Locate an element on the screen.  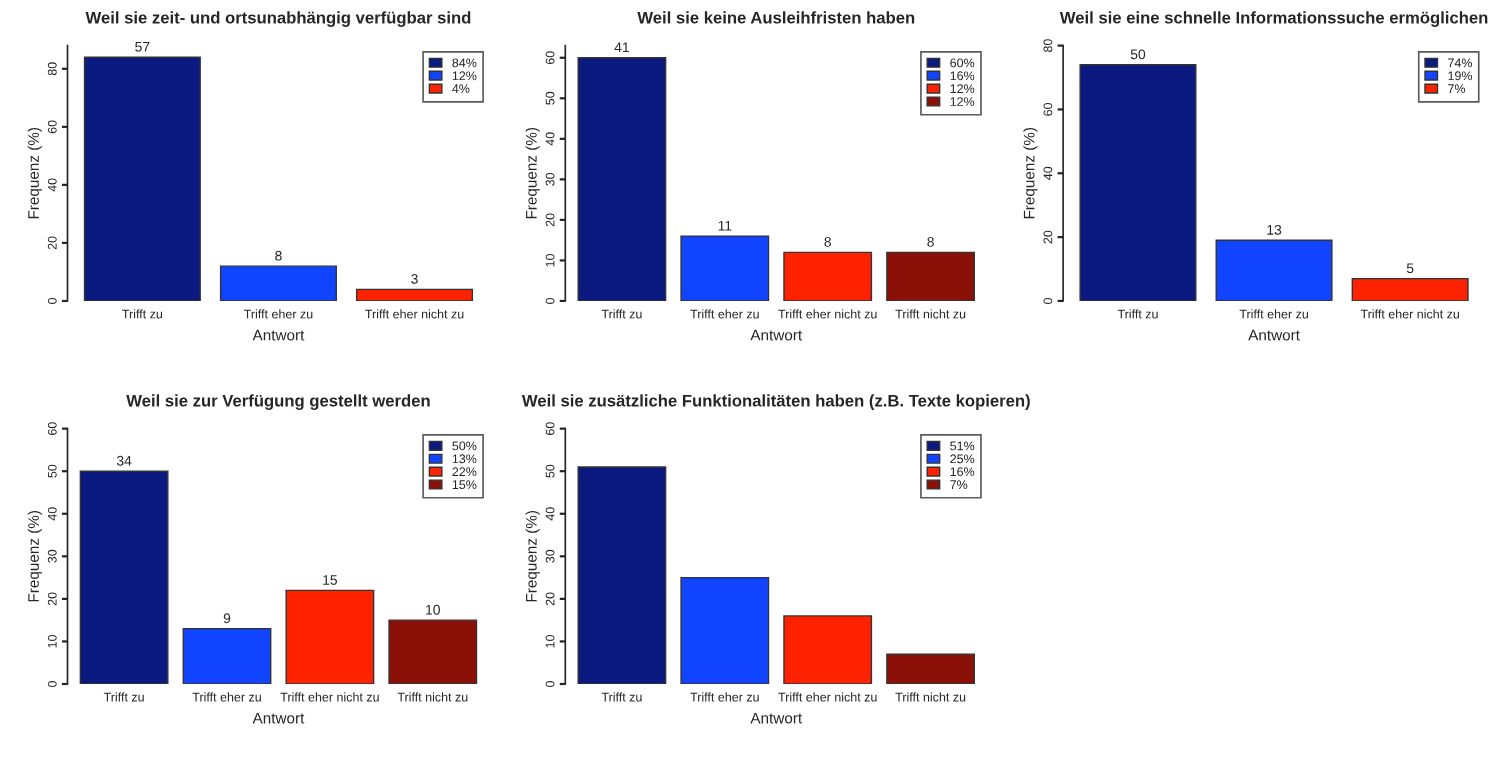
chart-title: Weil sie zusätzliche Funktionalitäten haben (z.B. Texte kopieren) is located at coordinates (775, 402).